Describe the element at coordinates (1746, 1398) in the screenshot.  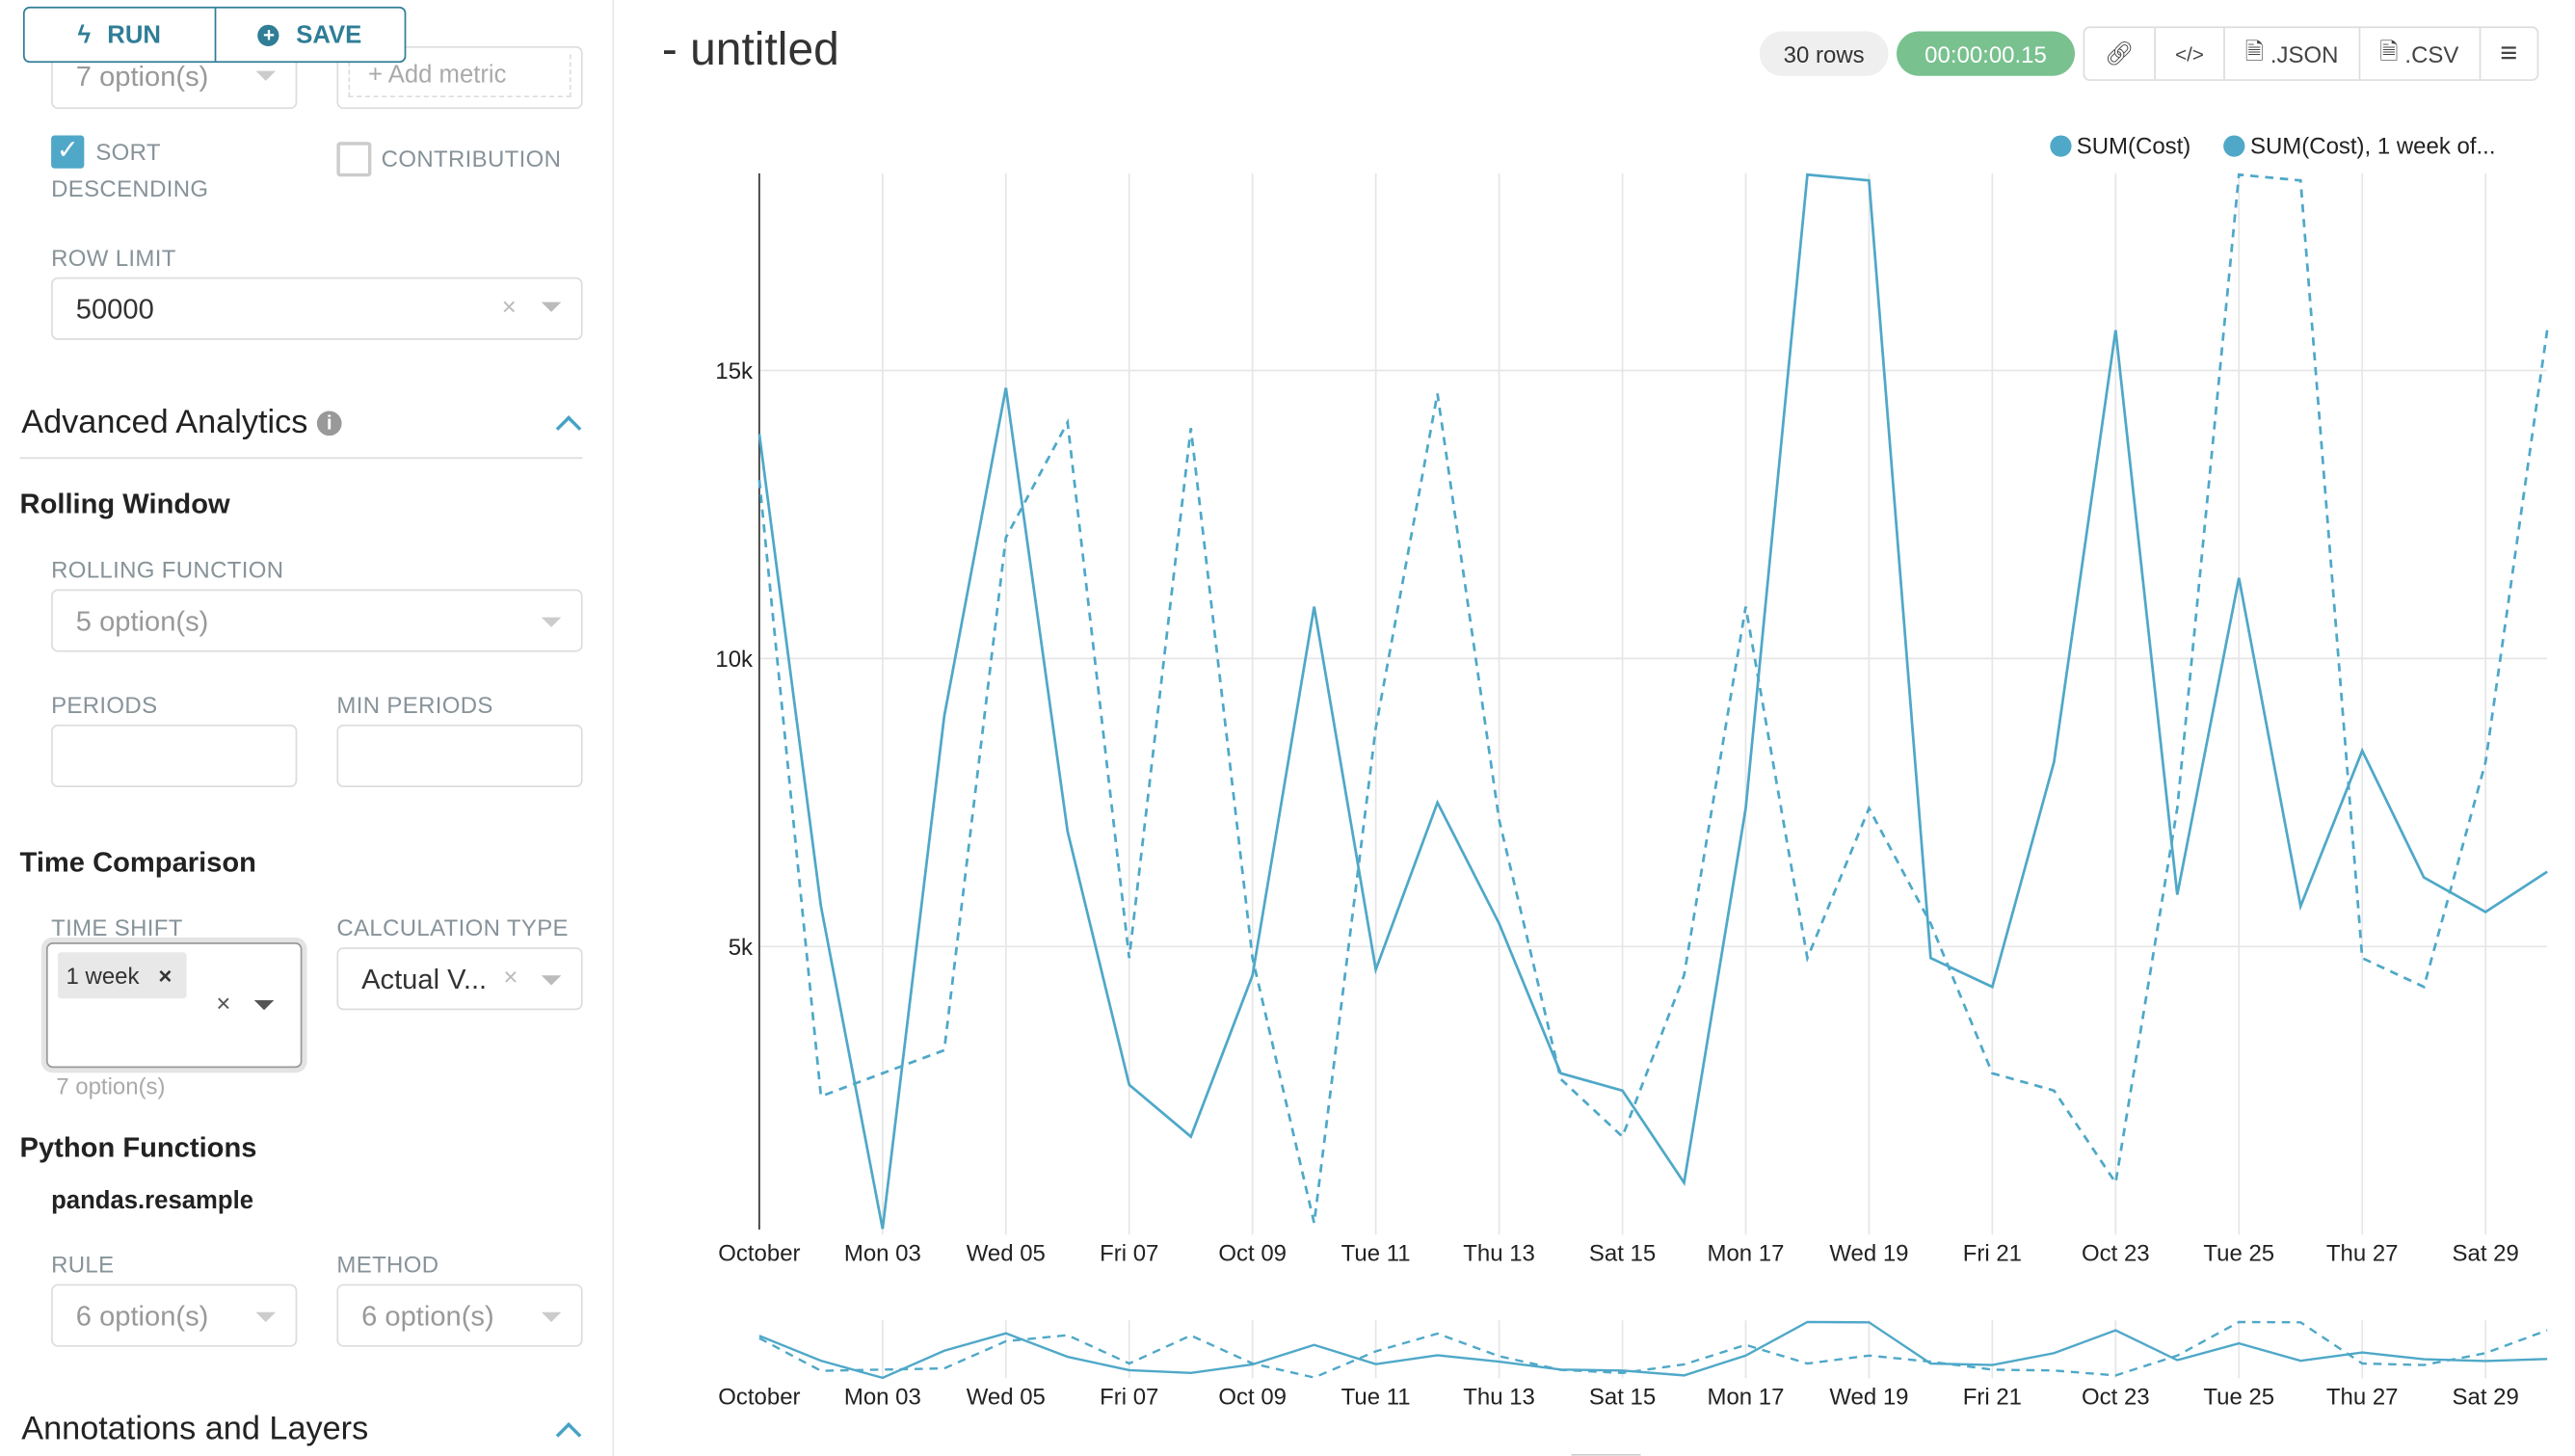
I see `brush-x-tick-label: Mon 17` at that location.